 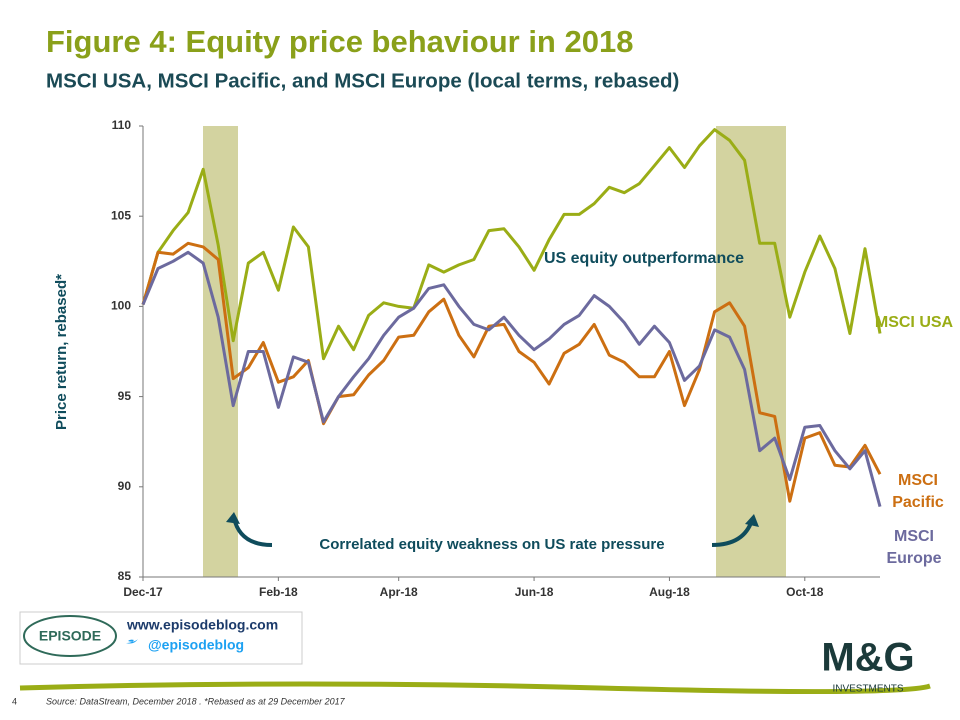 I want to click on logo-oval, so click(x=70, y=636).